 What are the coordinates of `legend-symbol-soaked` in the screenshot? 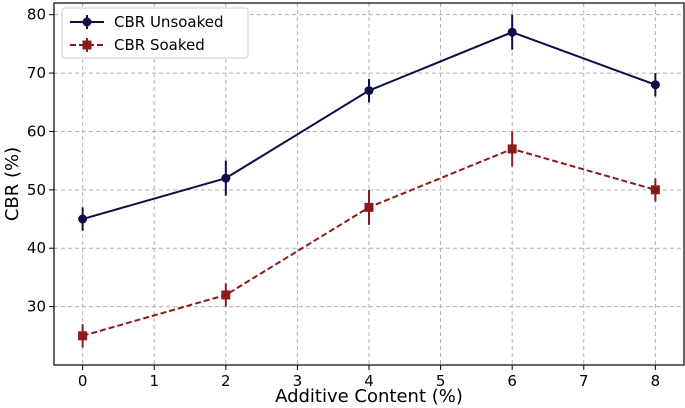 It's located at (87, 45).